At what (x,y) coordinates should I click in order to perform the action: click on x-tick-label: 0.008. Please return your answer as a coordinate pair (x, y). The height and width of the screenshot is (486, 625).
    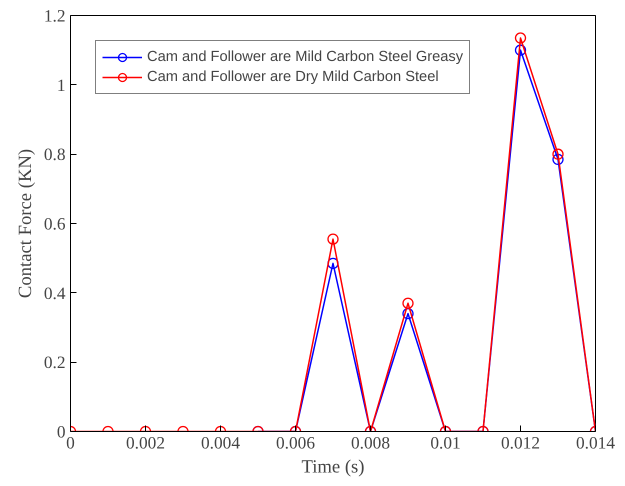
    Looking at the image, I should click on (370, 443).